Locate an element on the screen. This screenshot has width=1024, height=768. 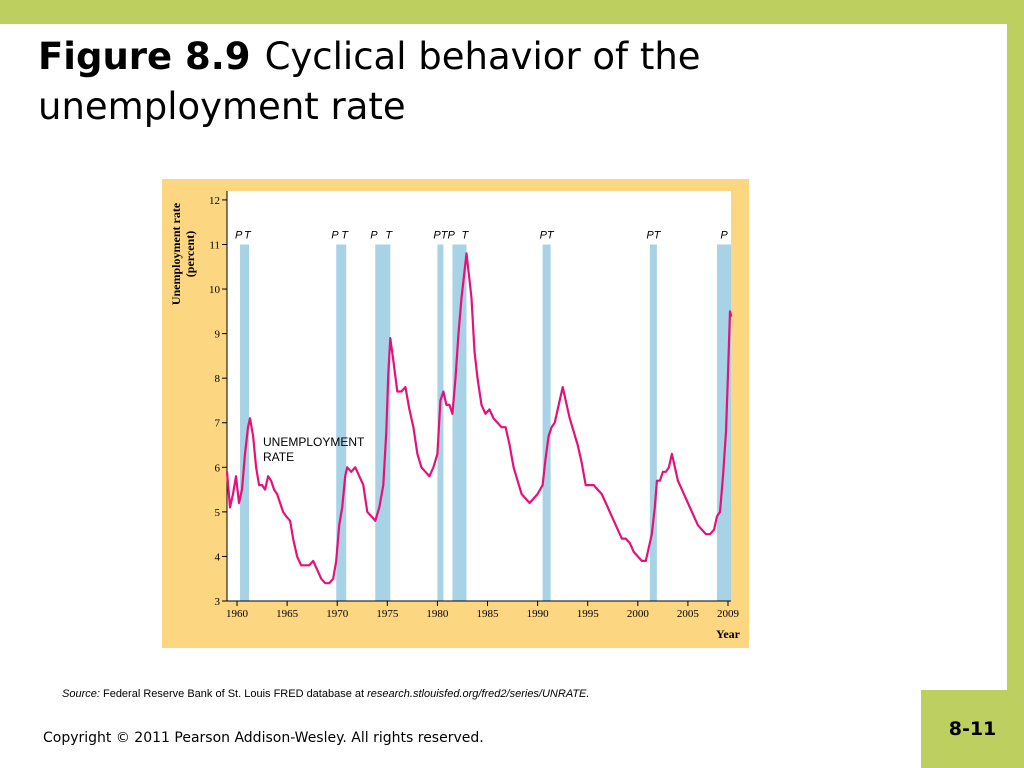
y-tick-label: 3 is located at coordinates (218, 602).